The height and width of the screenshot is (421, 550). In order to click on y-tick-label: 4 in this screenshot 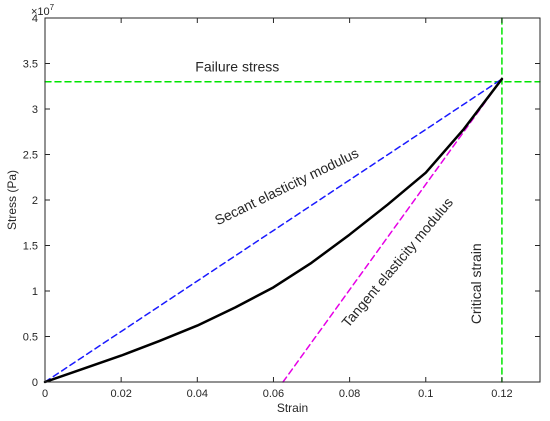, I will do `click(35, 19)`.